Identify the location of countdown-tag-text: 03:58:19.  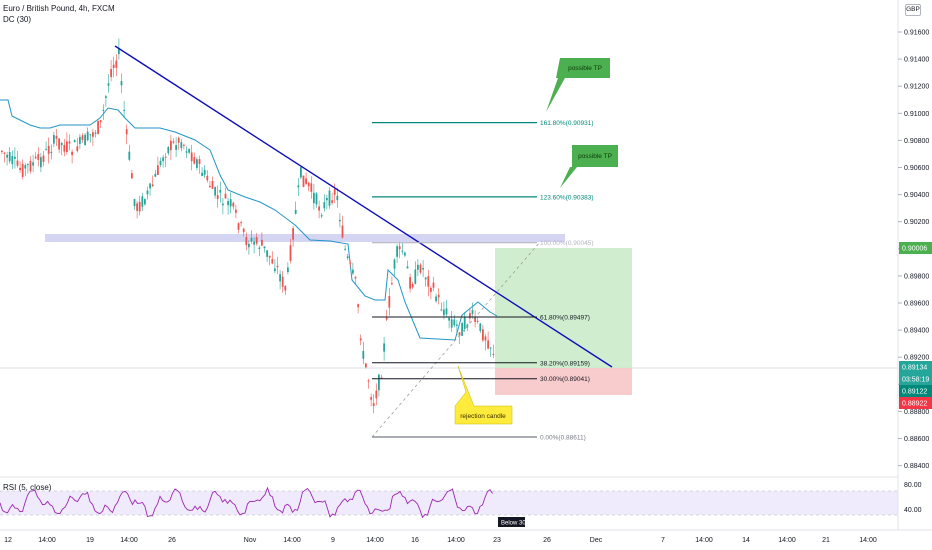
(915, 380).